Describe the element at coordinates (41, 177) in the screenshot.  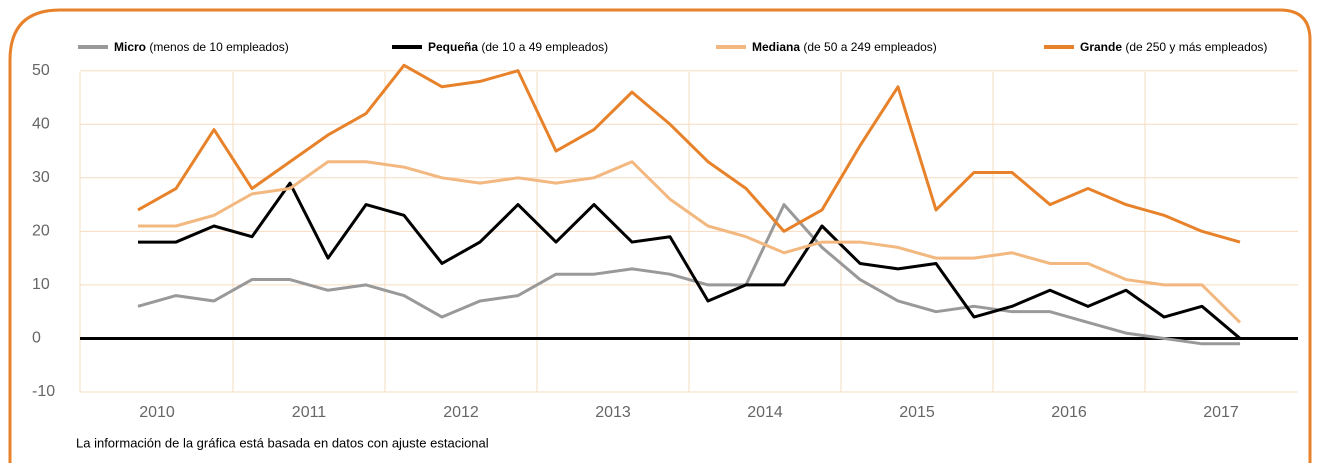
I see `y-tick-label: 30` at that location.